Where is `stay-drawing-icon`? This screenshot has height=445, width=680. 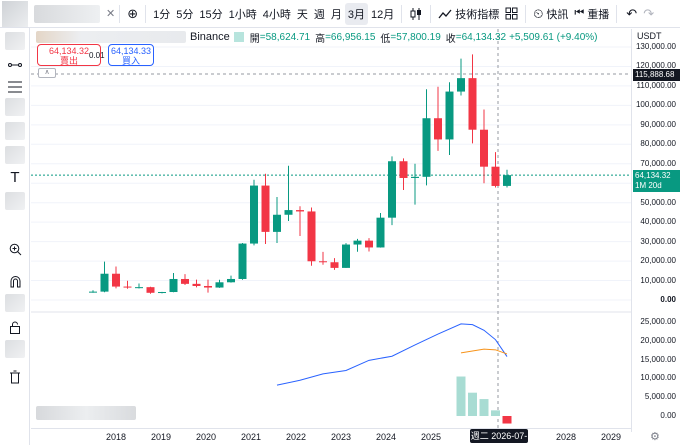
stay-drawing-icon is located at coordinates (15, 303).